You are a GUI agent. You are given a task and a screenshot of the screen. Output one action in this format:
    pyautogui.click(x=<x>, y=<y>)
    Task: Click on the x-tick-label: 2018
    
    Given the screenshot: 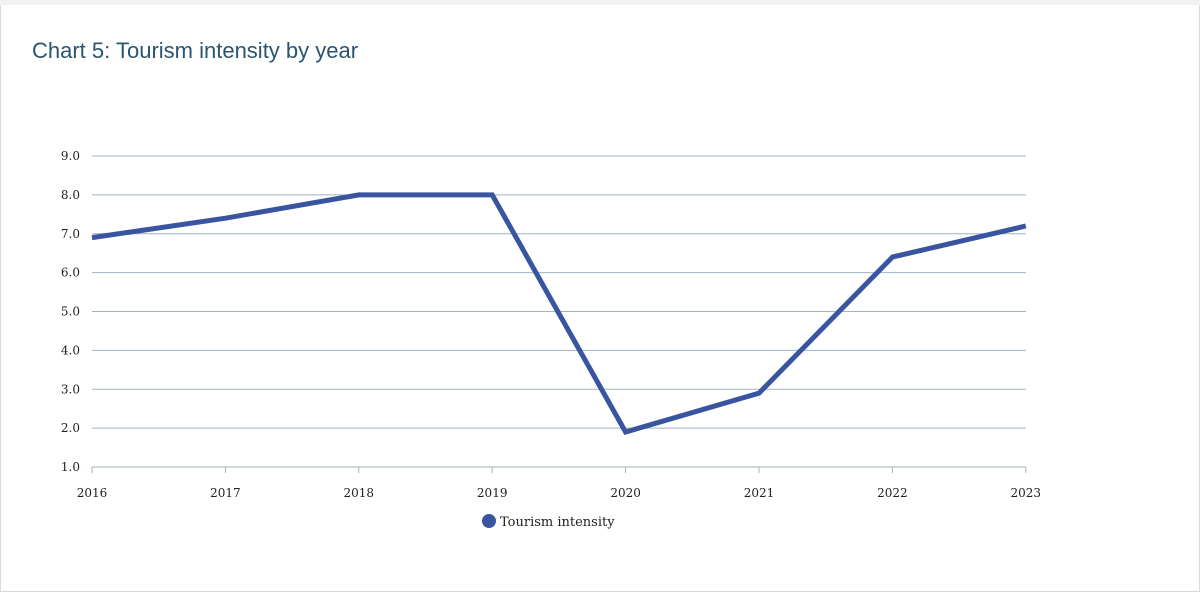 What is the action you would take?
    pyautogui.click(x=359, y=493)
    